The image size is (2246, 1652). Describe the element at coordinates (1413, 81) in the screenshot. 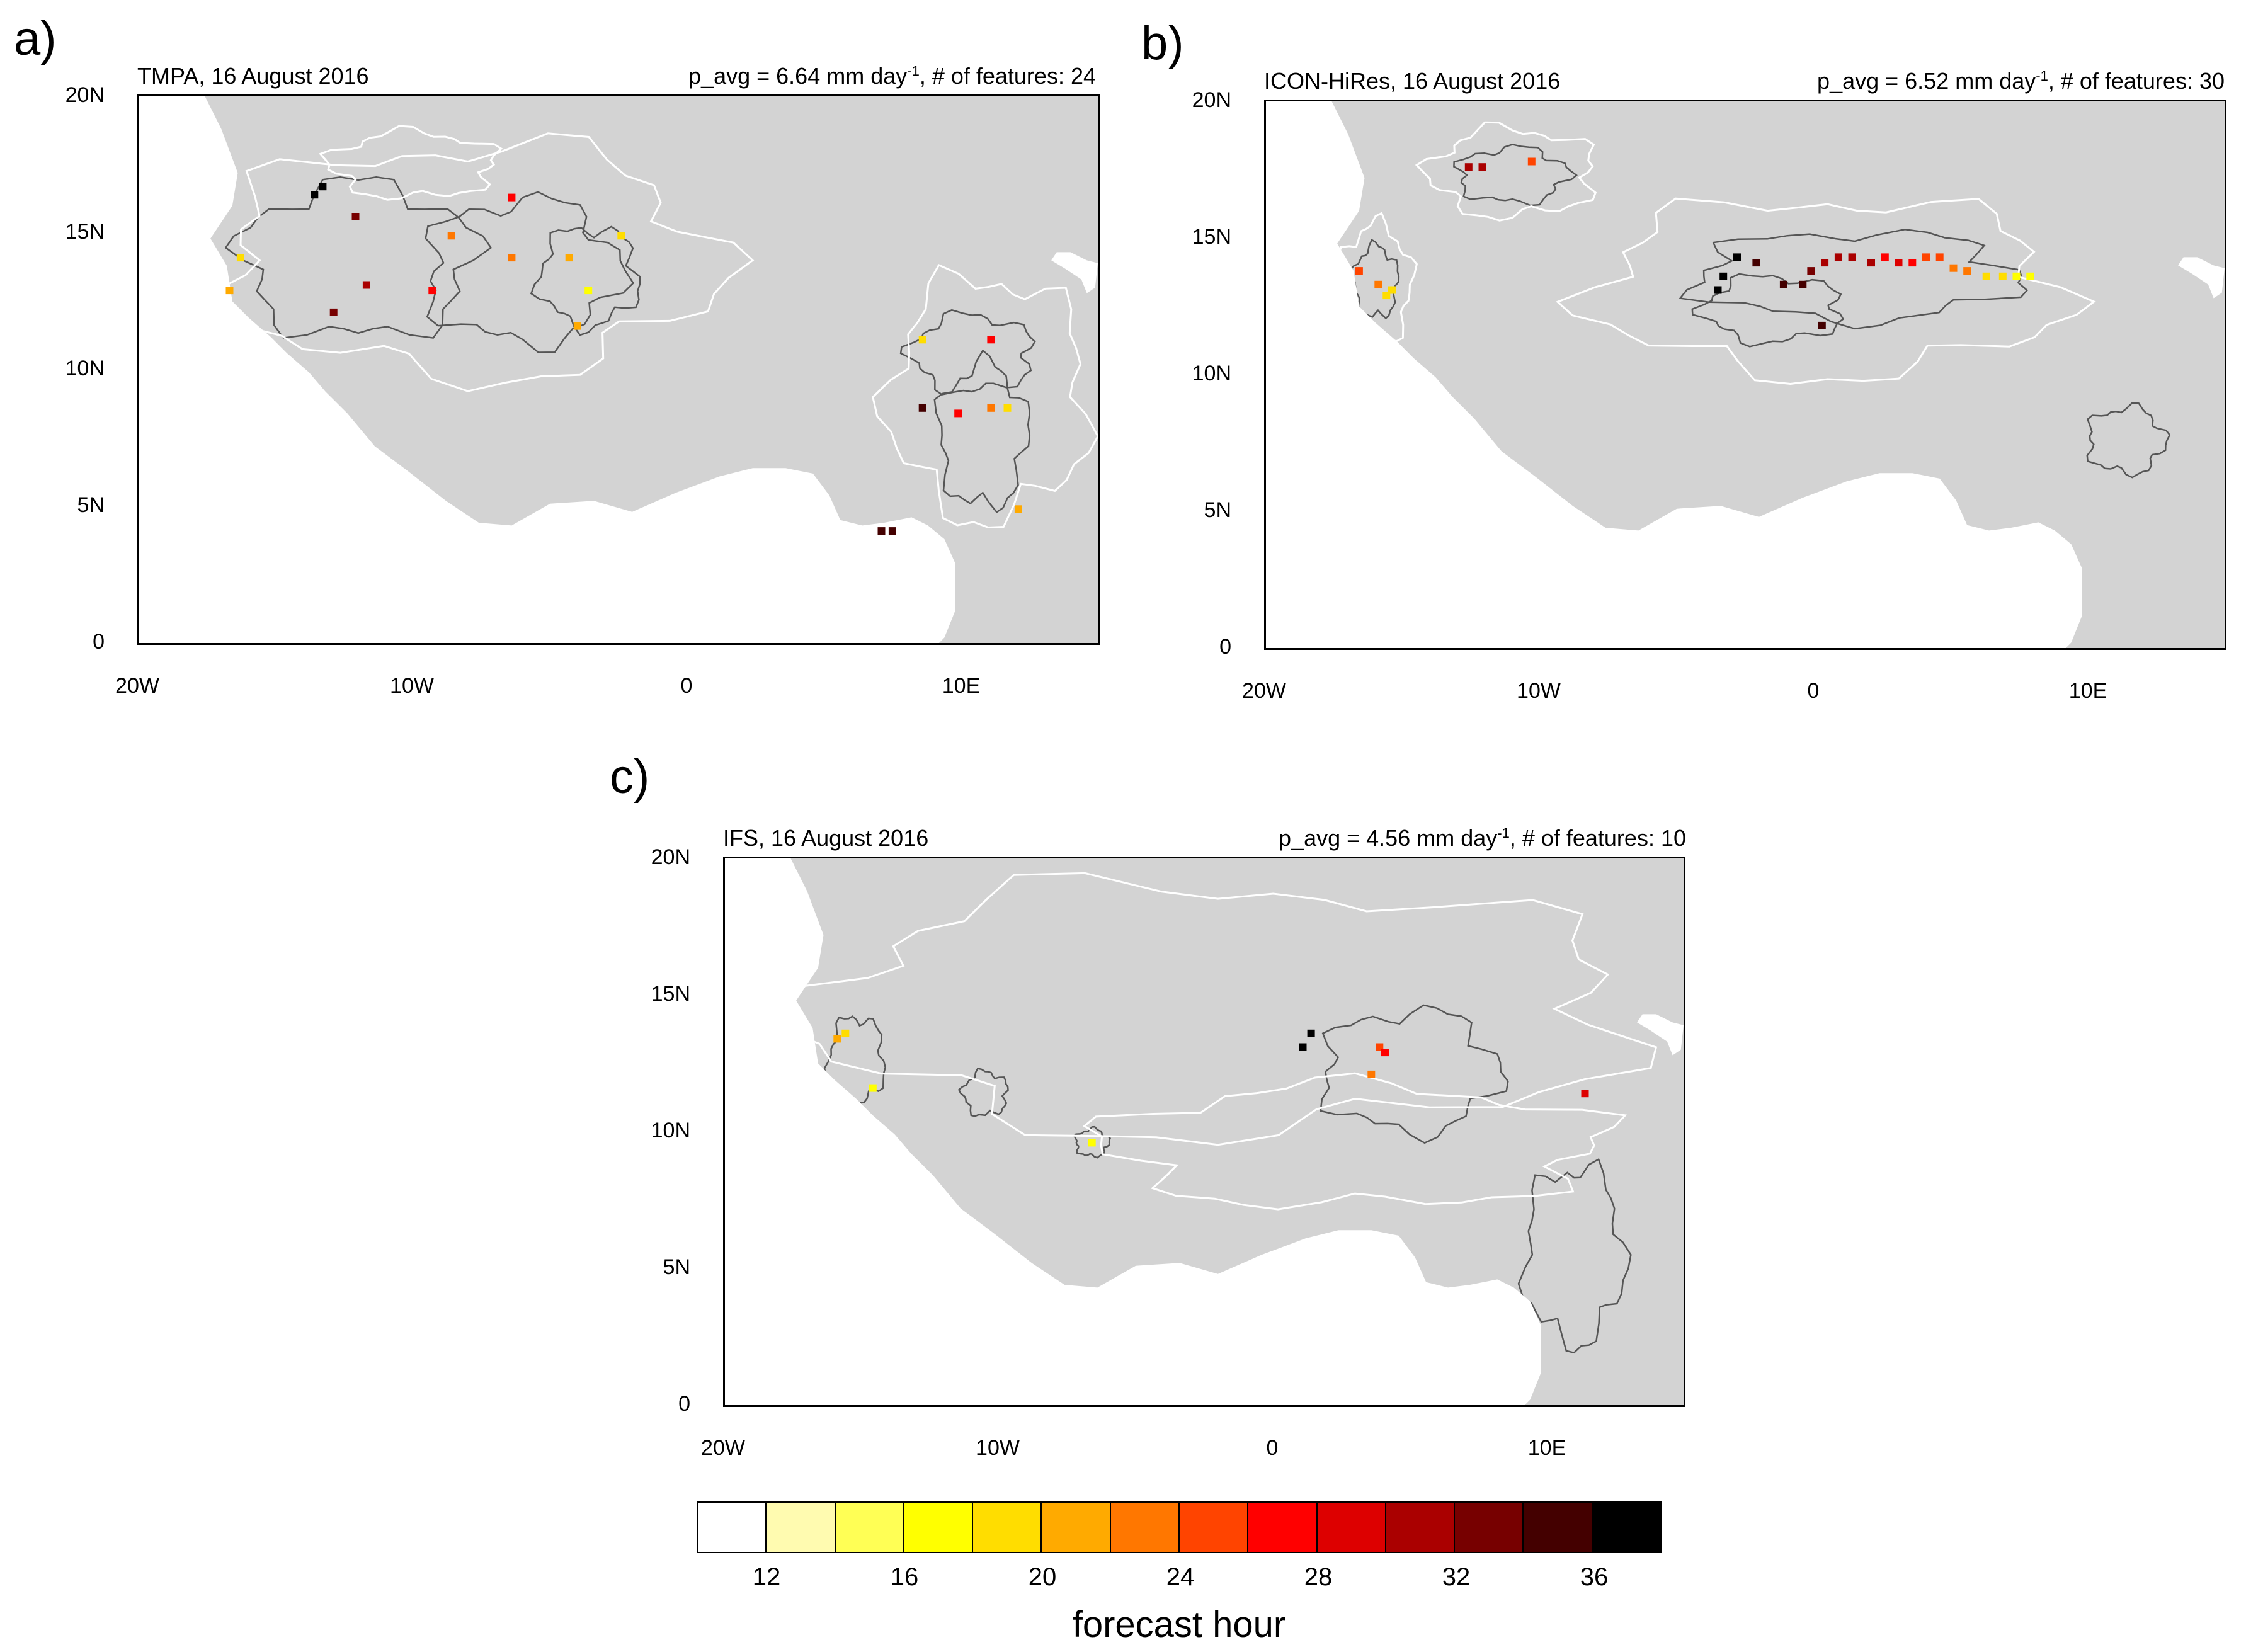

I see `panel-title: ICON-HiRes, 16 August 2016` at that location.